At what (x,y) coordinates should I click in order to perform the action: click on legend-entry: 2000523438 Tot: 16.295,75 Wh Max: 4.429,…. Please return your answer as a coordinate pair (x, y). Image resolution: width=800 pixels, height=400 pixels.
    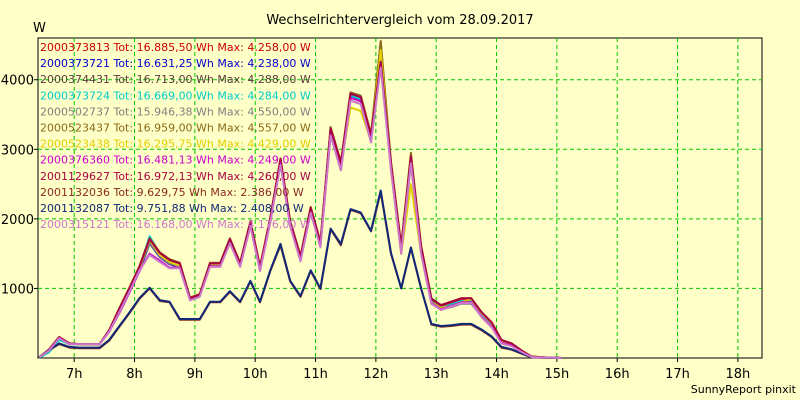
    Looking at the image, I should click on (175, 144).